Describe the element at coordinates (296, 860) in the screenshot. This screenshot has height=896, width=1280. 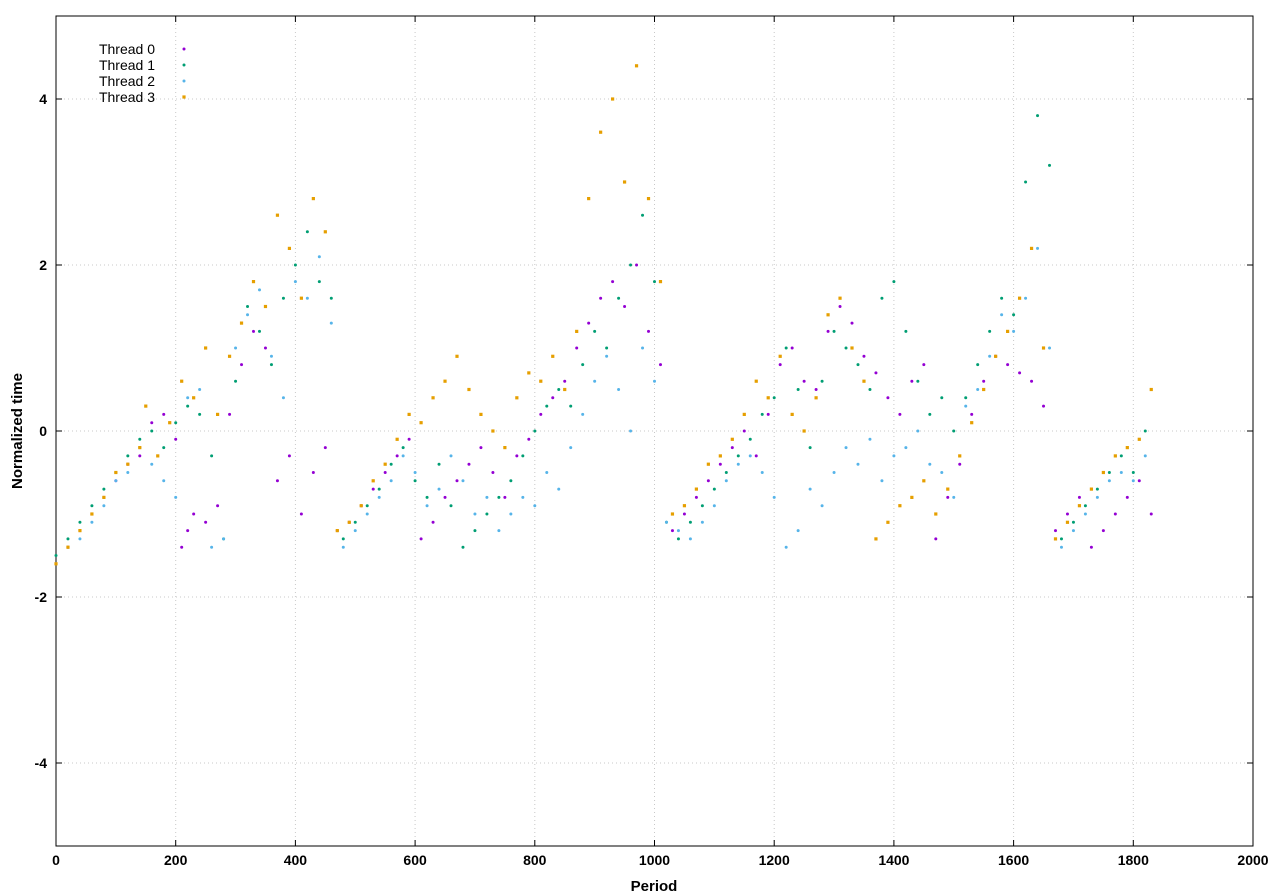
I see `x-tick-label: 400` at that location.